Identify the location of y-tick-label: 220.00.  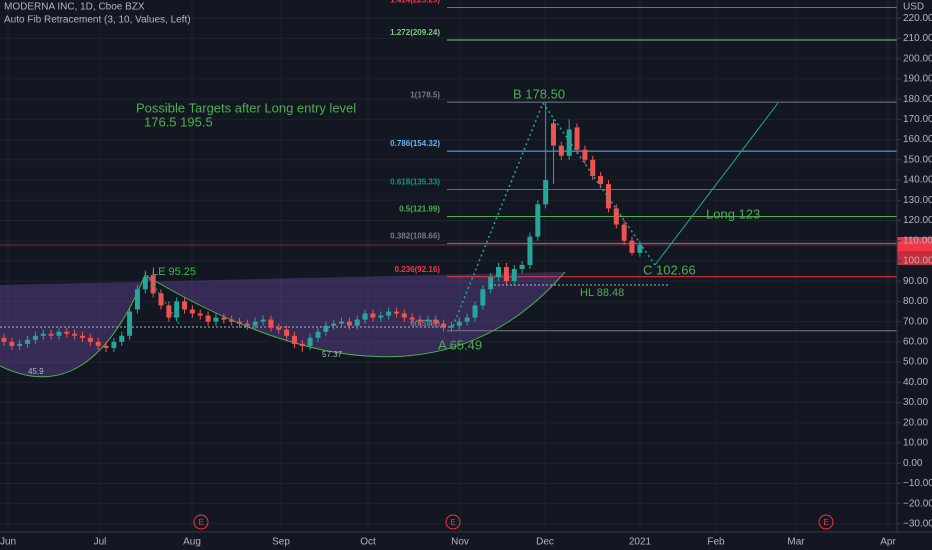
(917, 18).